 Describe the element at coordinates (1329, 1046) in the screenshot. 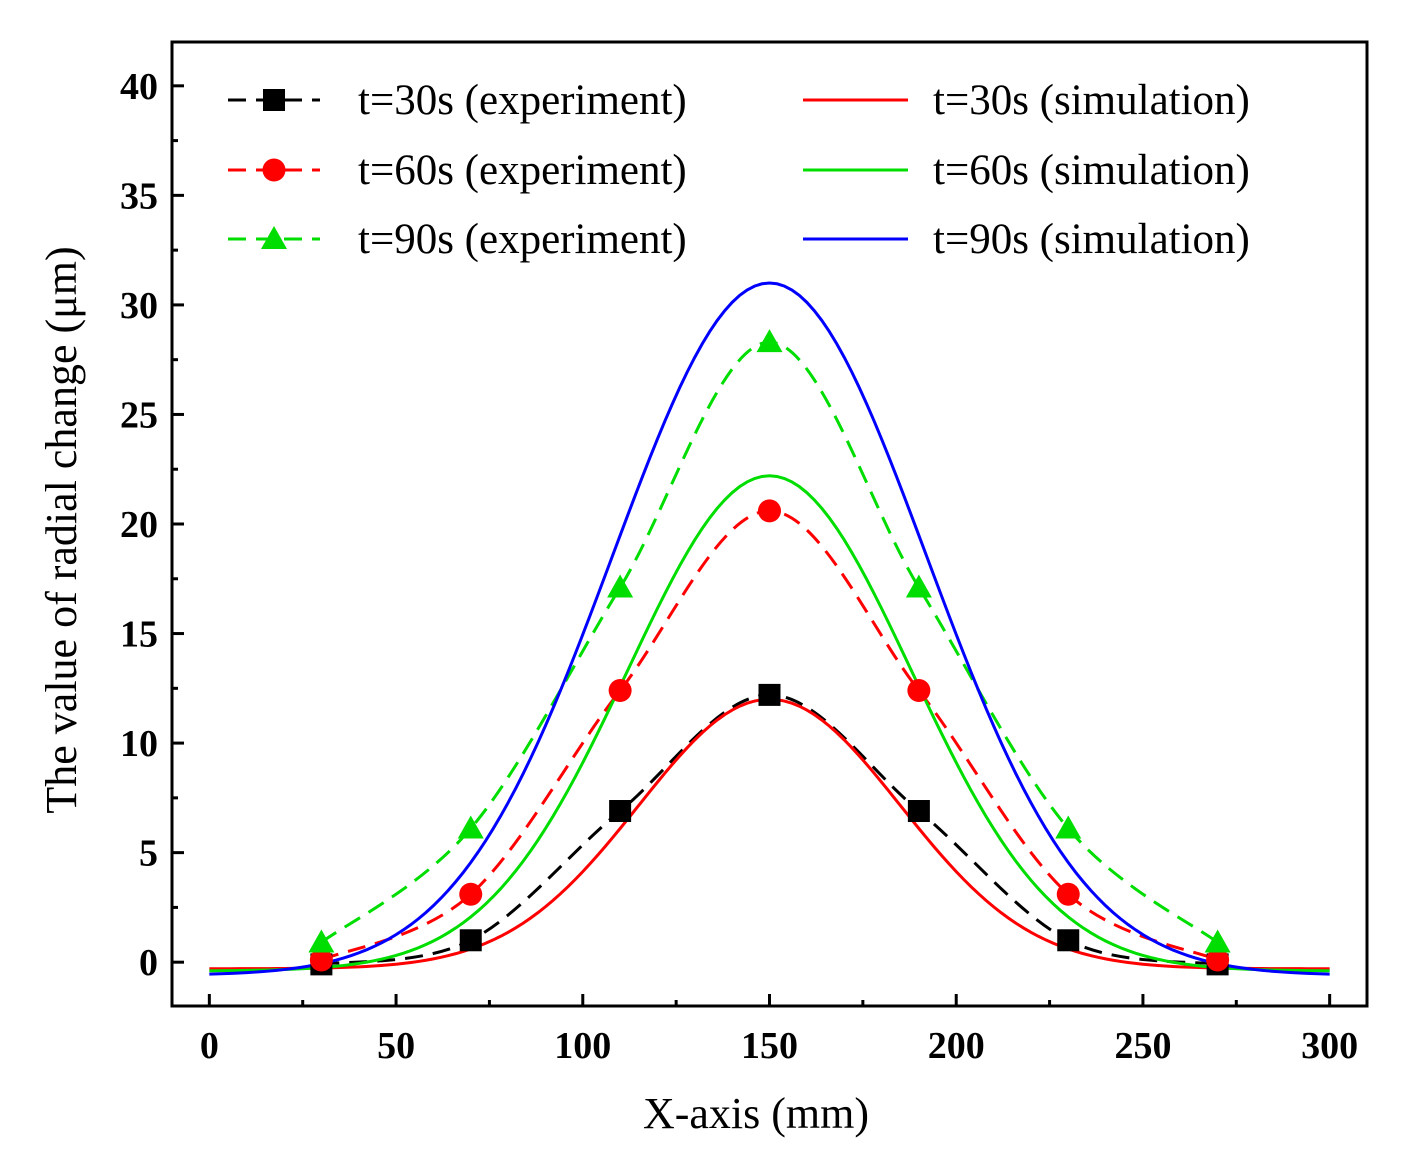

I see `x-tick-label: 300` at that location.